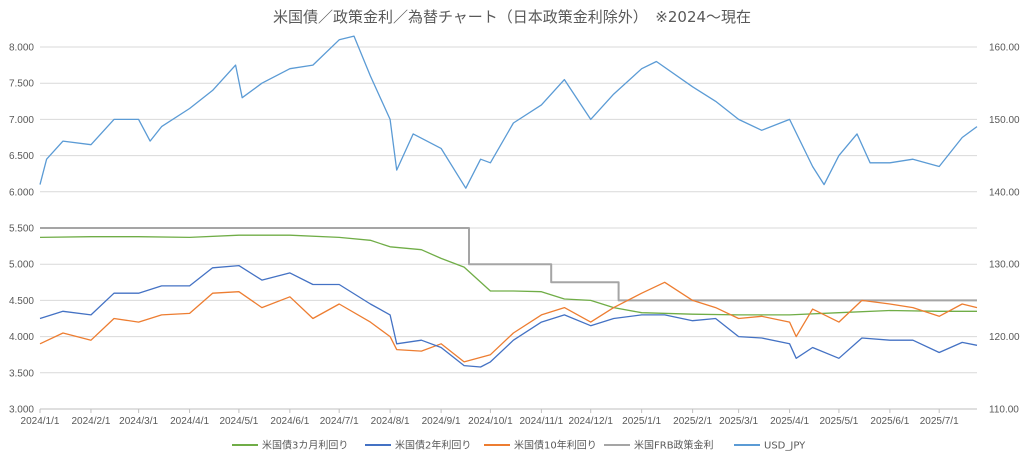 Image resolution: width=1024 pixels, height=461 pixels. I want to click on y-right-tick-label: 160.00, so click(1004, 48).